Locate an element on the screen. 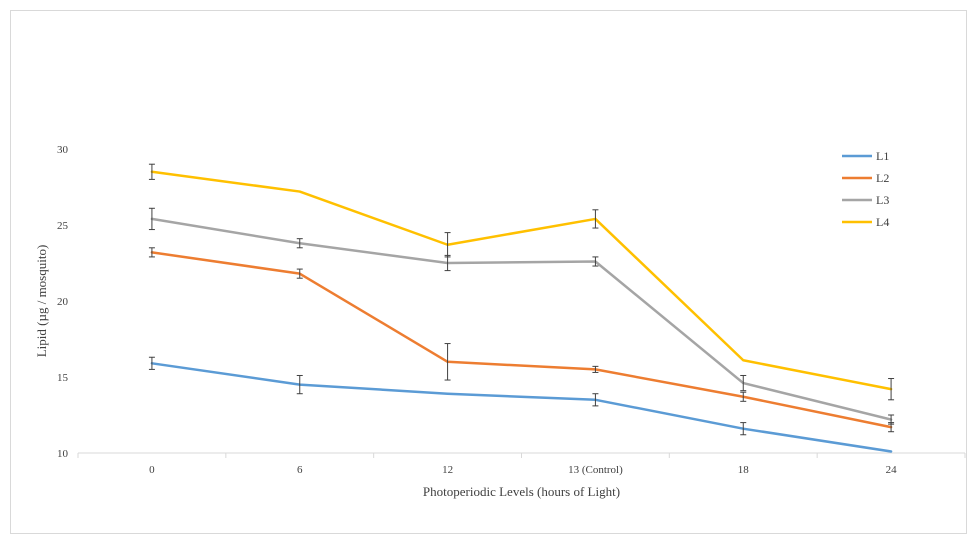 The height and width of the screenshot is (536, 969). y-tick-label: 15 is located at coordinates (63, 378).